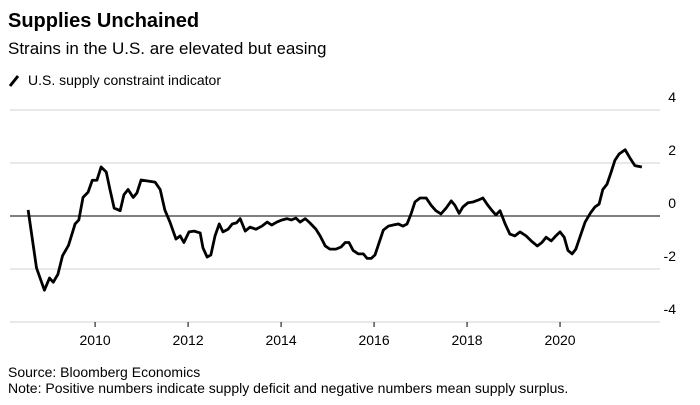  What do you see at coordinates (373, 340) in the screenshot?
I see `x-tick-label: 2016` at bounding box center [373, 340].